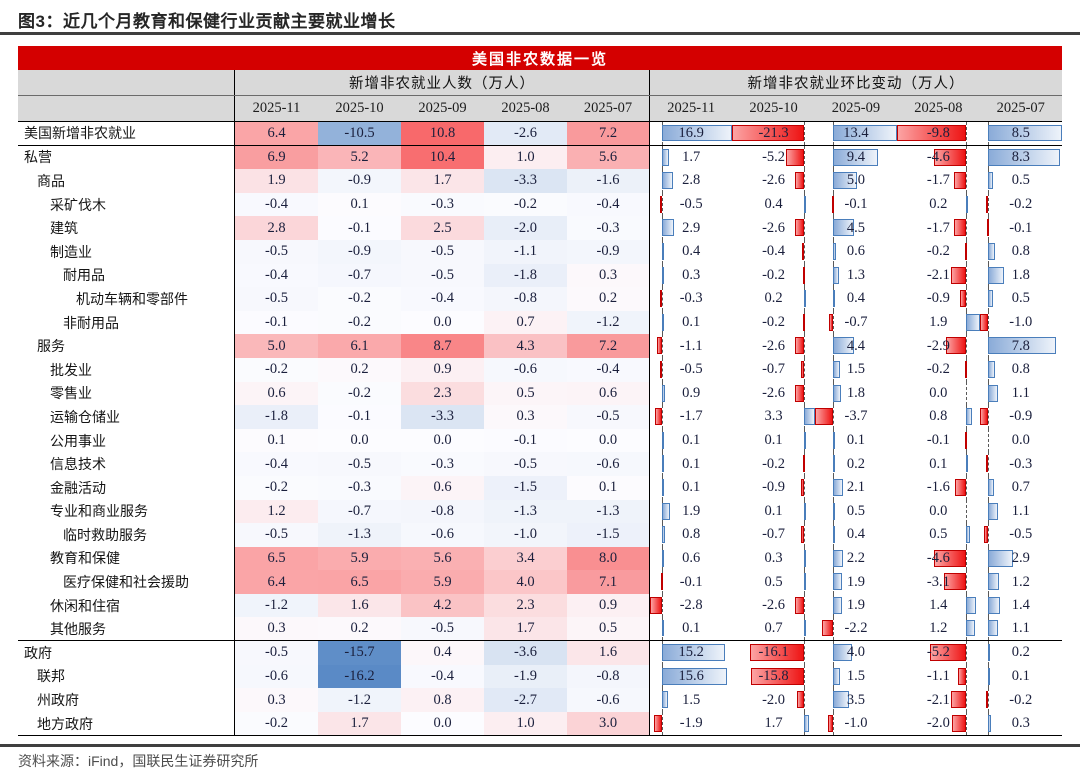 This screenshot has width=1080, height=773. Describe the element at coordinates (276, 417) in the screenshot. I see `count-cell: -1.8` at that location.